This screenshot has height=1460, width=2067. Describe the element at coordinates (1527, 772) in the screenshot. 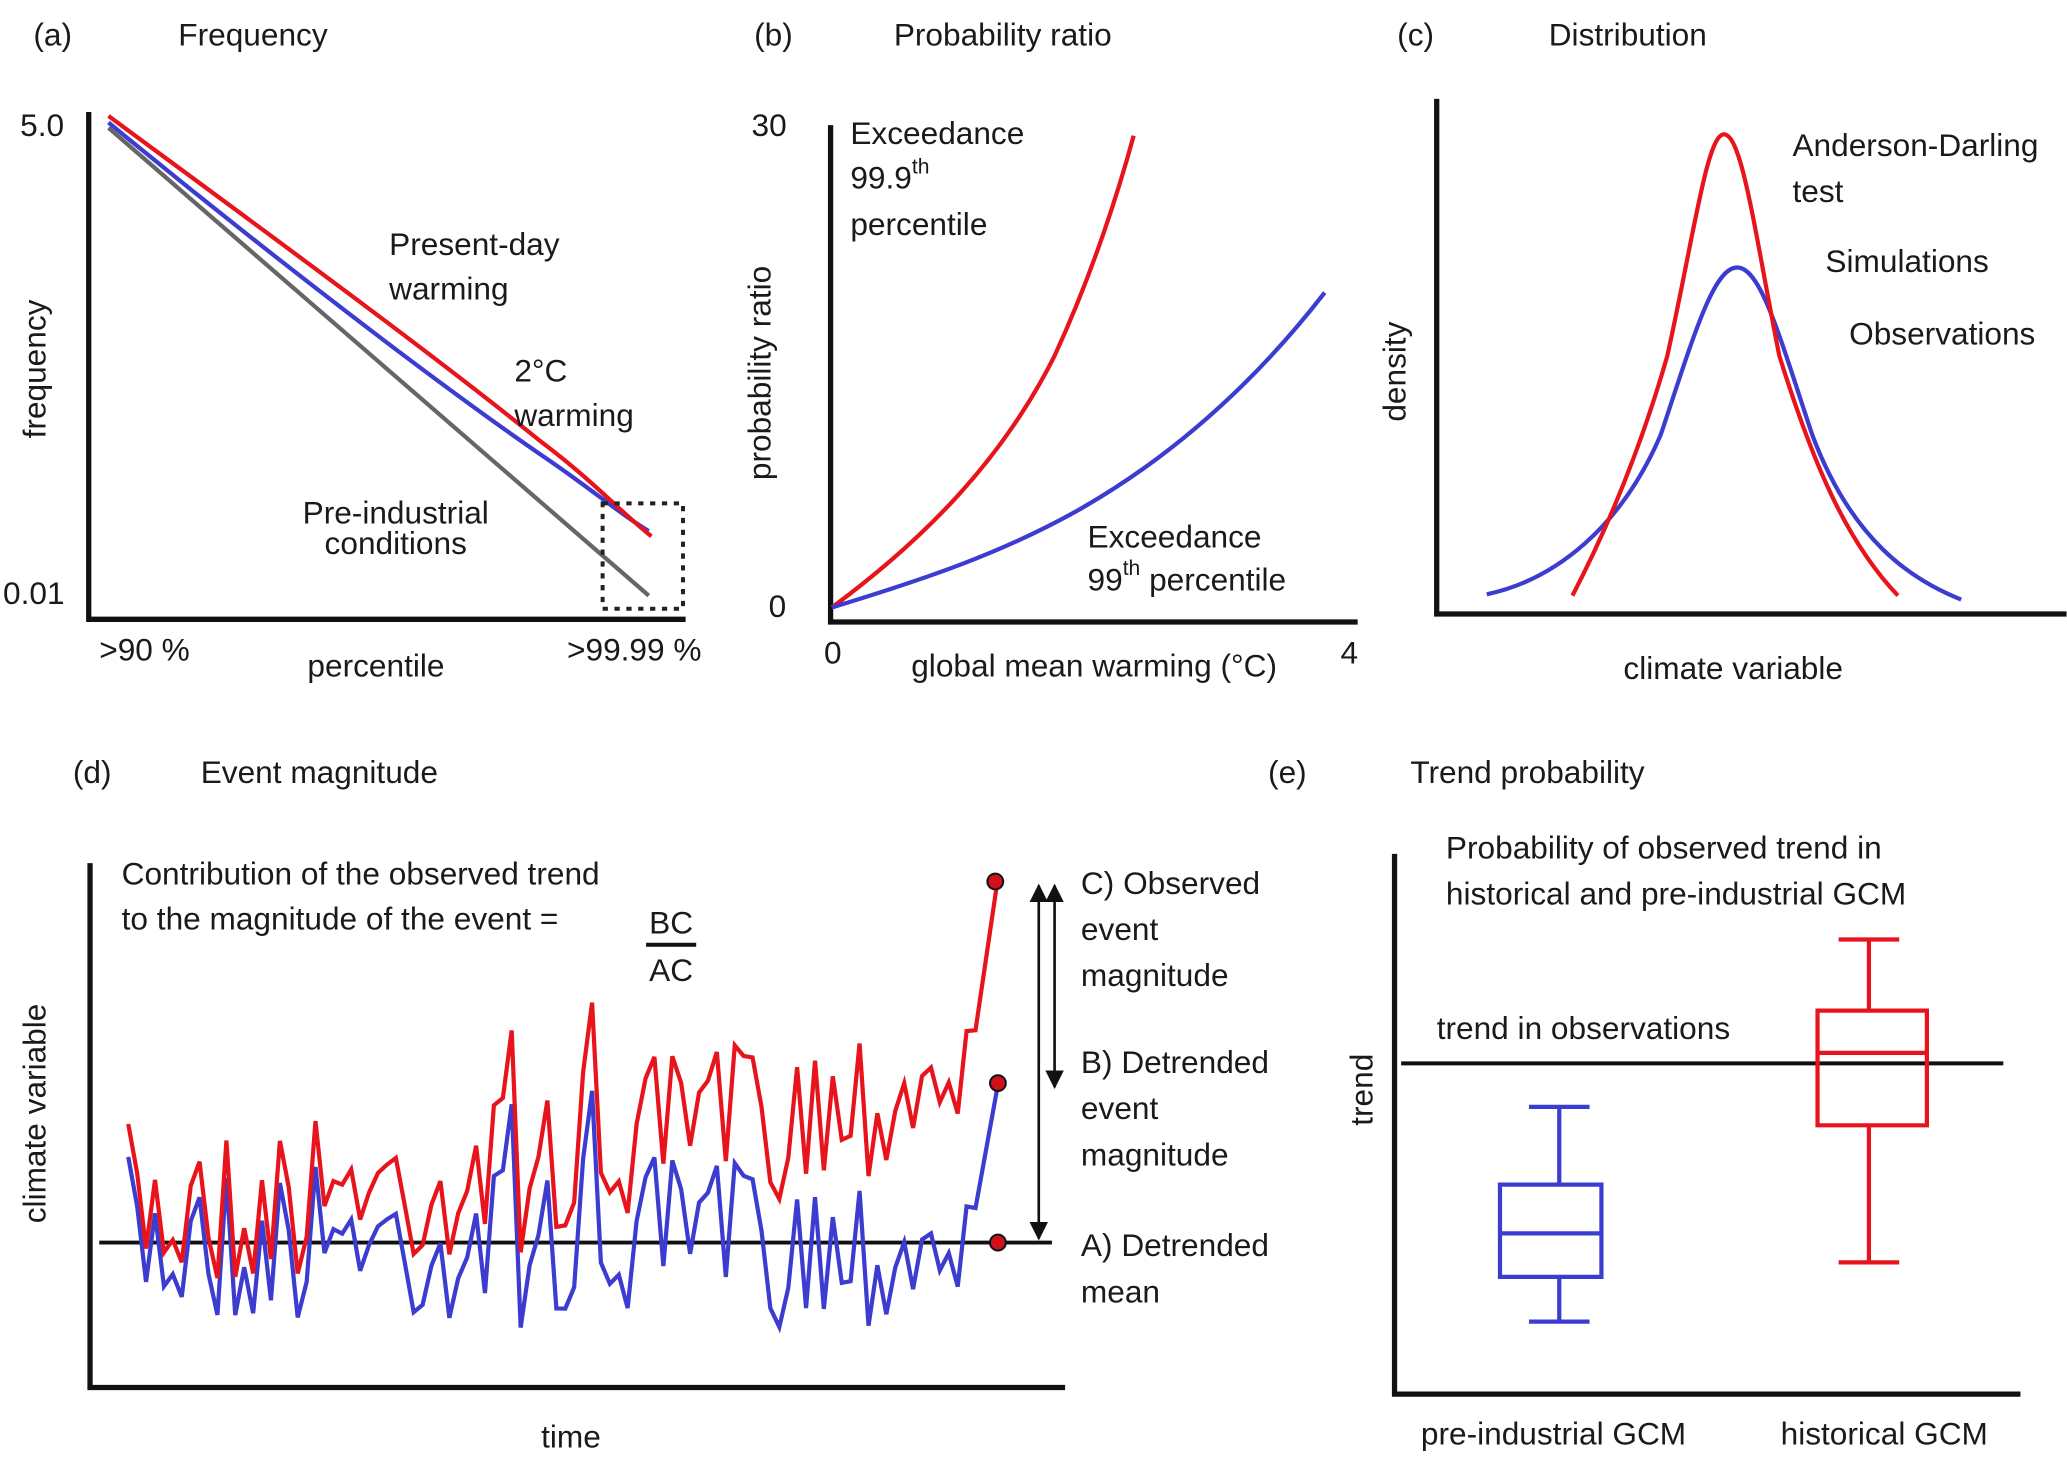

I see `panel-title: Trend probability` at that location.